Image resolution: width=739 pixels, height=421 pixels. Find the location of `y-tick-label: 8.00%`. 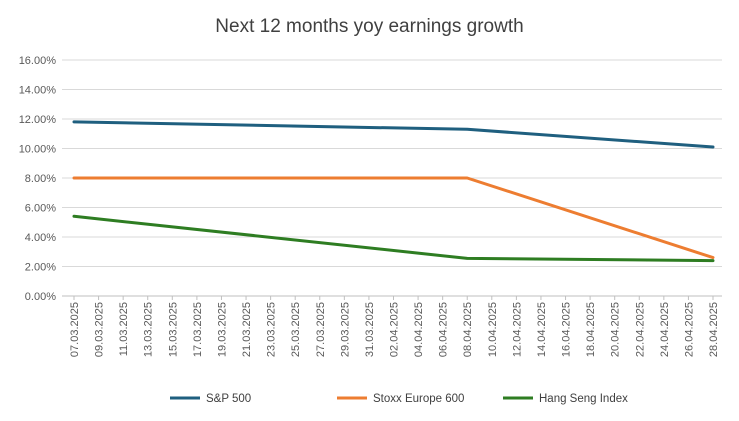

y-tick-label: 8.00% is located at coordinates (40, 179).